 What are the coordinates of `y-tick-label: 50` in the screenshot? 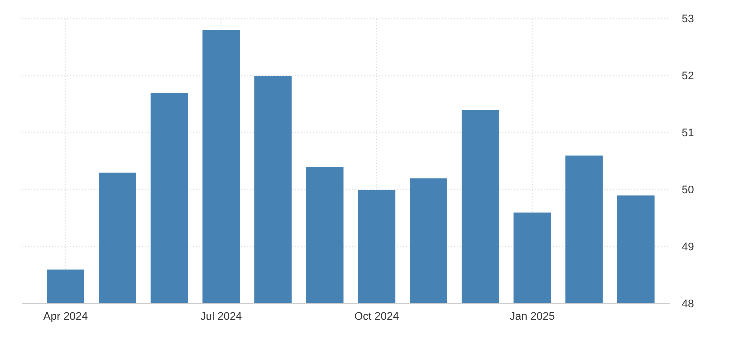 It's located at (688, 190).